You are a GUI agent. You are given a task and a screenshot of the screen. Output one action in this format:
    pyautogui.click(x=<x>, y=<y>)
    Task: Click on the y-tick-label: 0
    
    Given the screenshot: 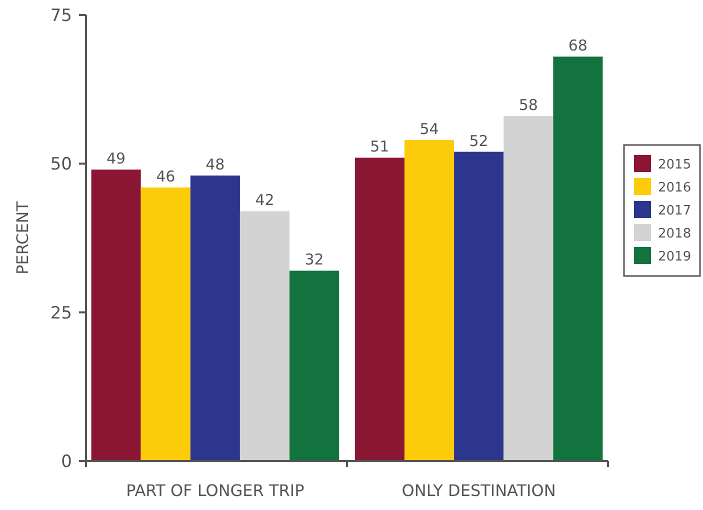 What is the action you would take?
    pyautogui.click(x=66, y=462)
    